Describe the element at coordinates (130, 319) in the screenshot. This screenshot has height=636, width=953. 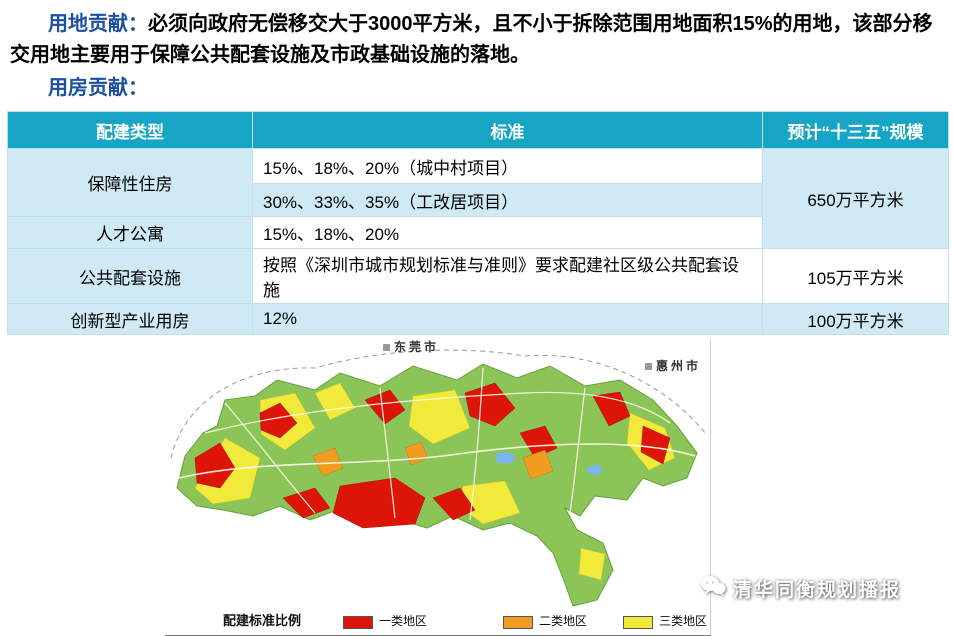
I see `cell-type-chuangxin: 创新型产业用房` at that location.